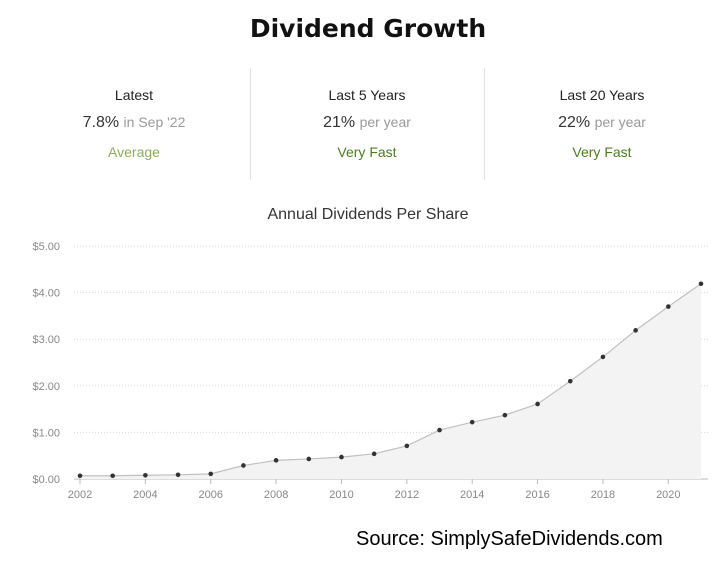  Describe the element at coordinates (407, 495) in the screenshot. I see `x-tick-label: 2012` at that location.